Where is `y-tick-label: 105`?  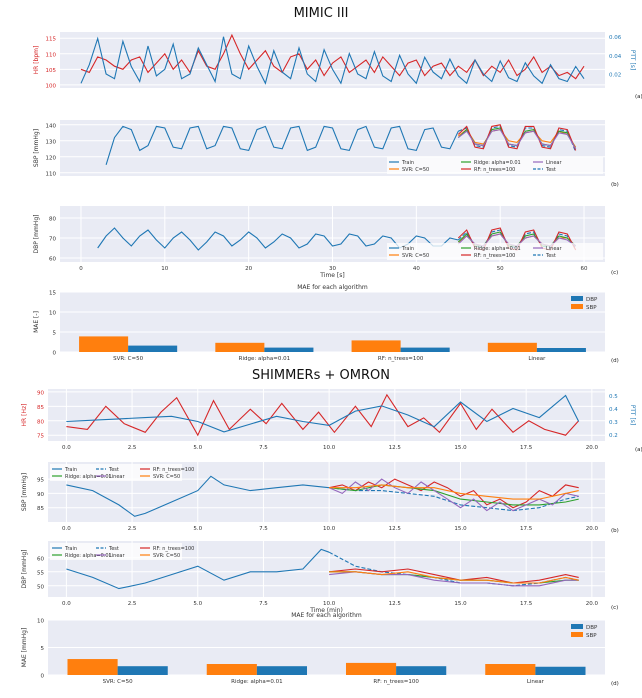
y-tick-label: 105 is located at coordinates (51, 71).